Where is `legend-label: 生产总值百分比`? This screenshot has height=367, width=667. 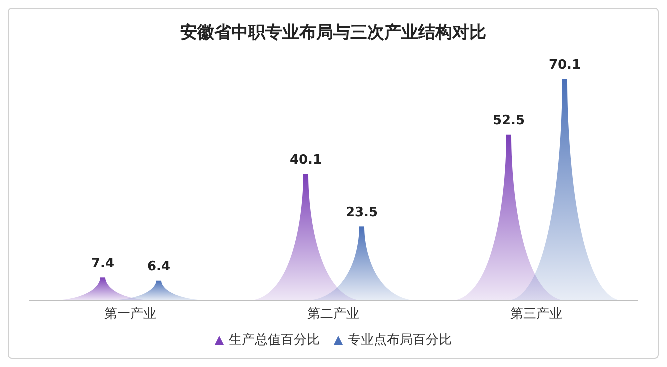 legend-label: 生产总值百分比 is located at coordinates (274, 340).